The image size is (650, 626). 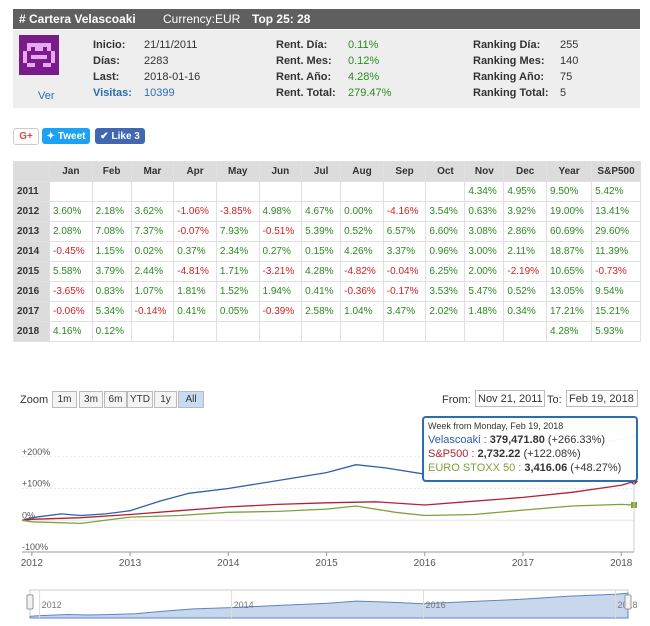 What do you see at coordinates (52, 605) in the screenshot?
I see `navigator-tick-label: 2012` at bounding box center [52, 605].